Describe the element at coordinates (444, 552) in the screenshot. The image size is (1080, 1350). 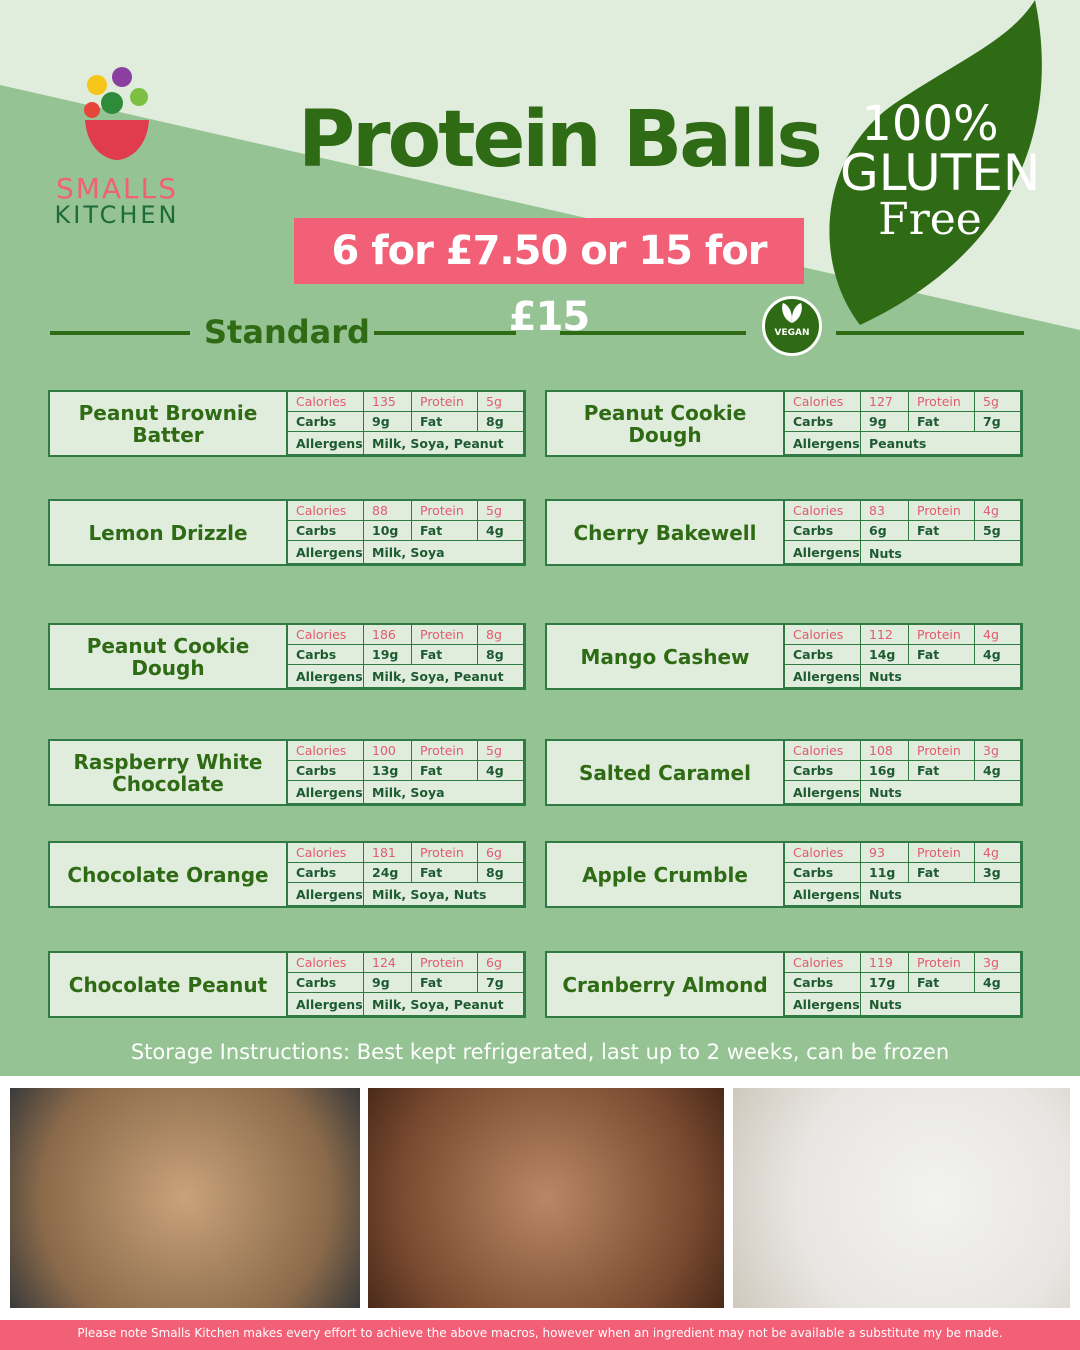
I see `allergens-value: Milk, Soya` at that location.